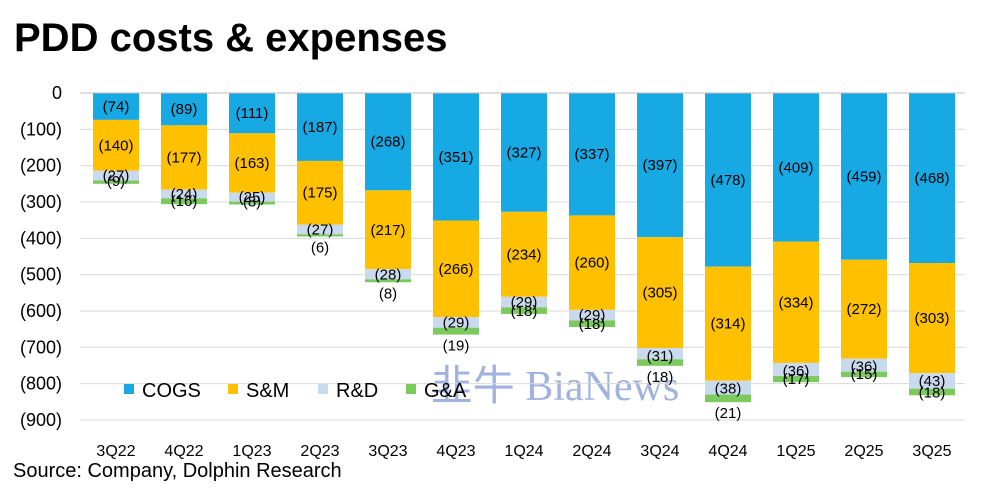 Image resolution: width=990 pixels, height=489 pixels. I want to click on bar-cogs-1q25, so click(796, 167).